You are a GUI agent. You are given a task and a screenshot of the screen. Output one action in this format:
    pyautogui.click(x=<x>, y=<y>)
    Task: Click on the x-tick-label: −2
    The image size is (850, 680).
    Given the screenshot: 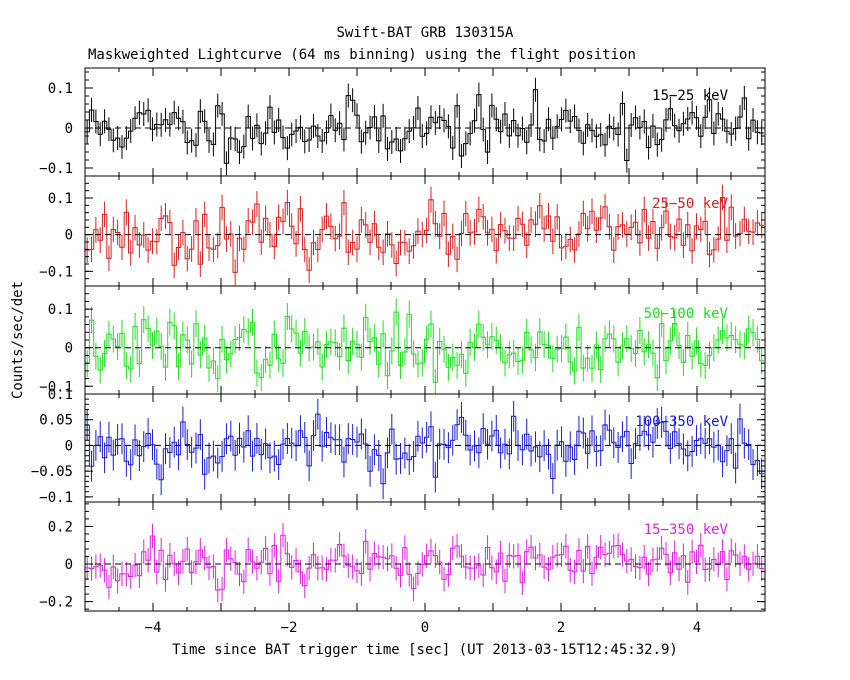 What is the action you would take?
    pyautogui.click(x=289, y=628)
    